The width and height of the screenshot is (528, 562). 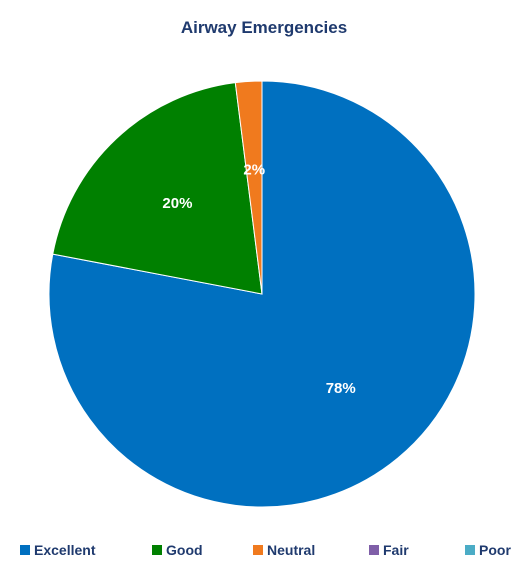 I want to click on legend-swatch-excellent, so click(x=25, y=550).